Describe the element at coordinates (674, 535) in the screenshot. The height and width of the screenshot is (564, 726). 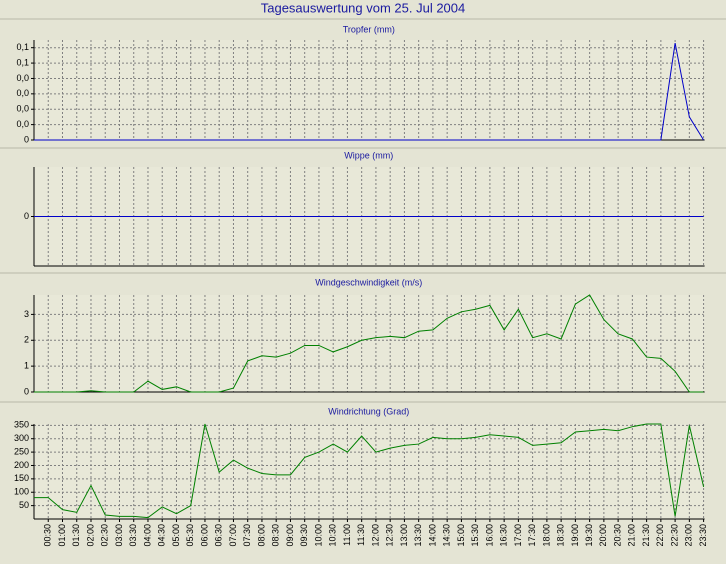
I see `x-tick-label: 22:30` at that location.